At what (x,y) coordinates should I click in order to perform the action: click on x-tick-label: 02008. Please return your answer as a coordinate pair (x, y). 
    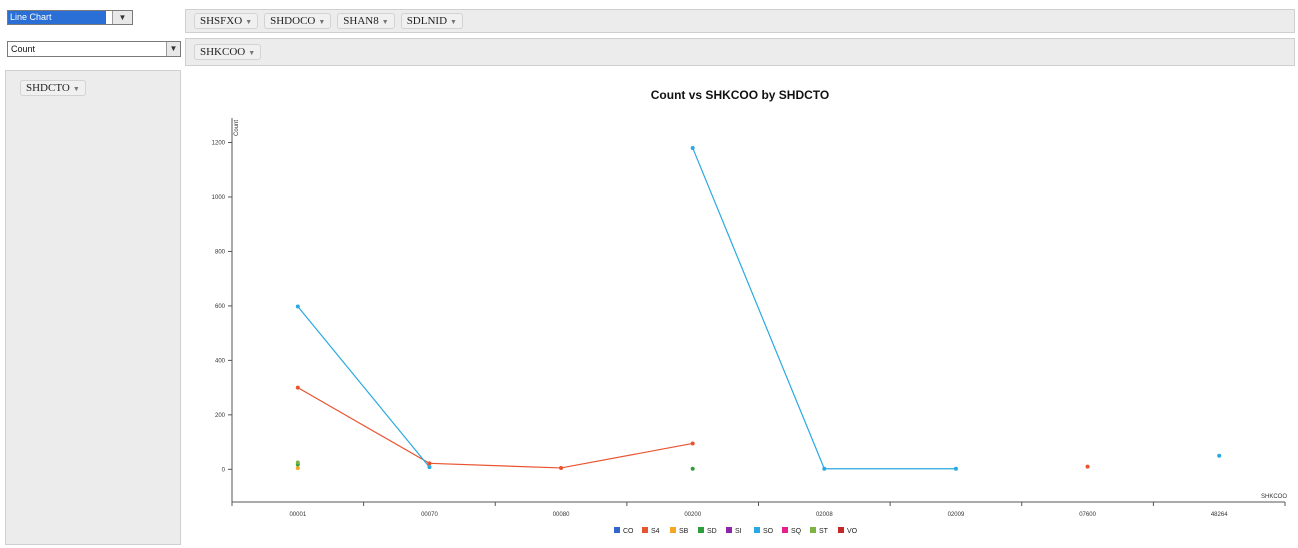
    Looking at the image, I should click on (824, 515).